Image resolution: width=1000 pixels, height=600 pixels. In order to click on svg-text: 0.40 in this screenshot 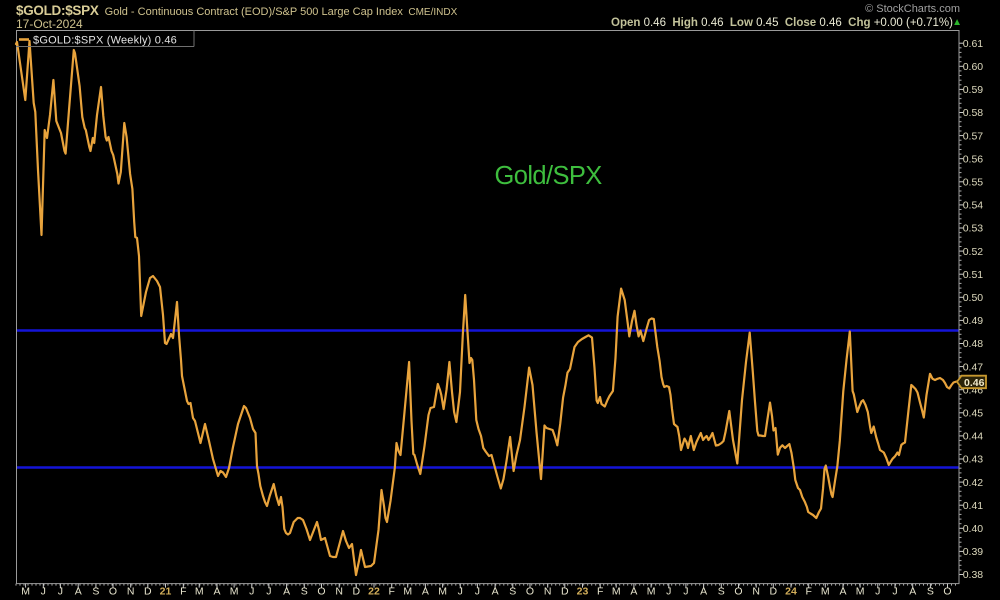, I will do `click(973, 529)`.